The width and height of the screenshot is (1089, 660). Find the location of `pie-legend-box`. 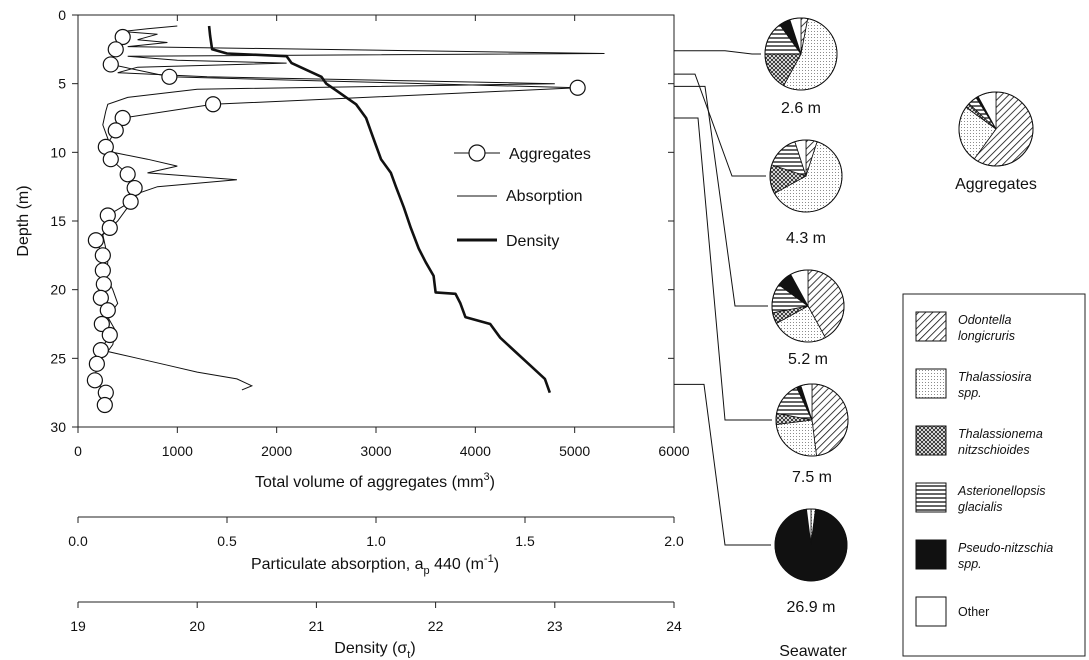

pie-legend-box is located at coordinates (994, 475).